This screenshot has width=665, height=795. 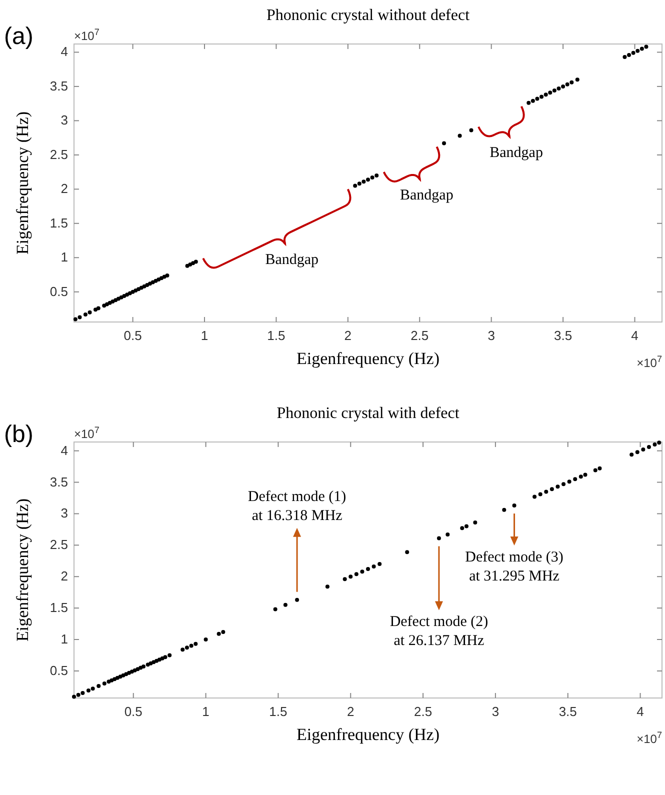 I want to click on annotation: Defect mode (2) at 26.137 MHz, so click(x=439, y=632).